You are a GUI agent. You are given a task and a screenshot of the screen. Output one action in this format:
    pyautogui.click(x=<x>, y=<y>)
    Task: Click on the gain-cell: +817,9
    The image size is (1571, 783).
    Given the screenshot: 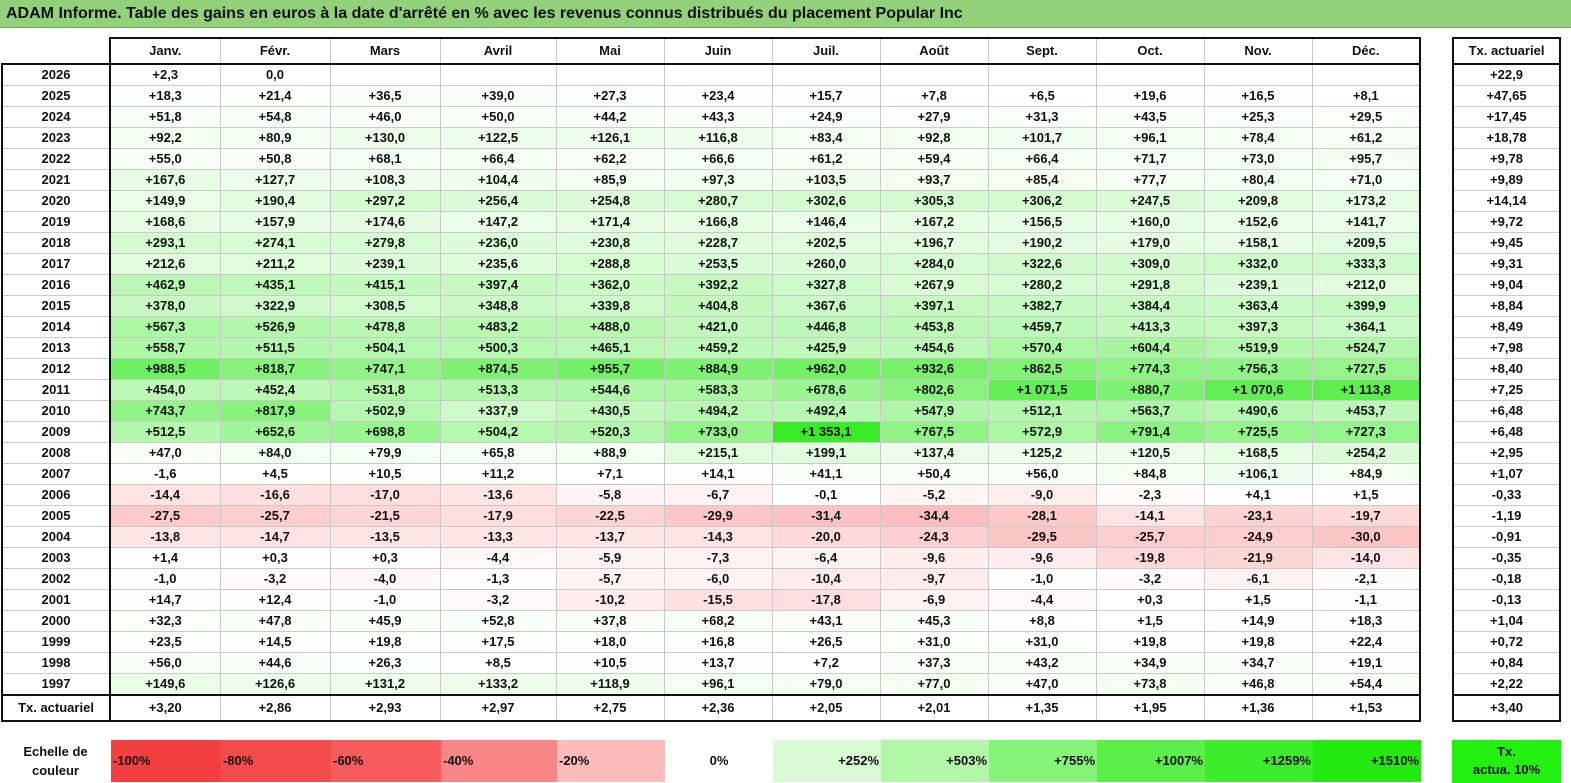 What is the action you would take?
    pyautogui.click(x=275, y=411)
    